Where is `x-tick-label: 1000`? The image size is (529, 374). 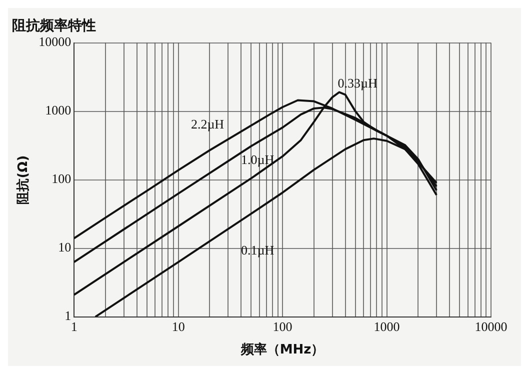
x-tick-label: 1000 is located at coordinates (387, 326).